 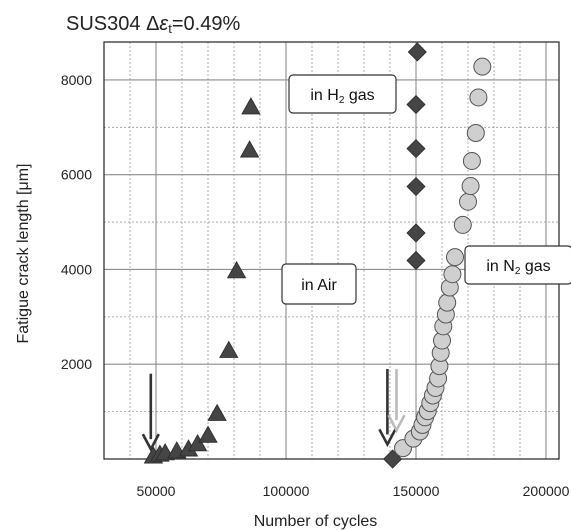 I want to click on y-axis-label: Fatigue crack length [μm], so click(x=23, y=254).